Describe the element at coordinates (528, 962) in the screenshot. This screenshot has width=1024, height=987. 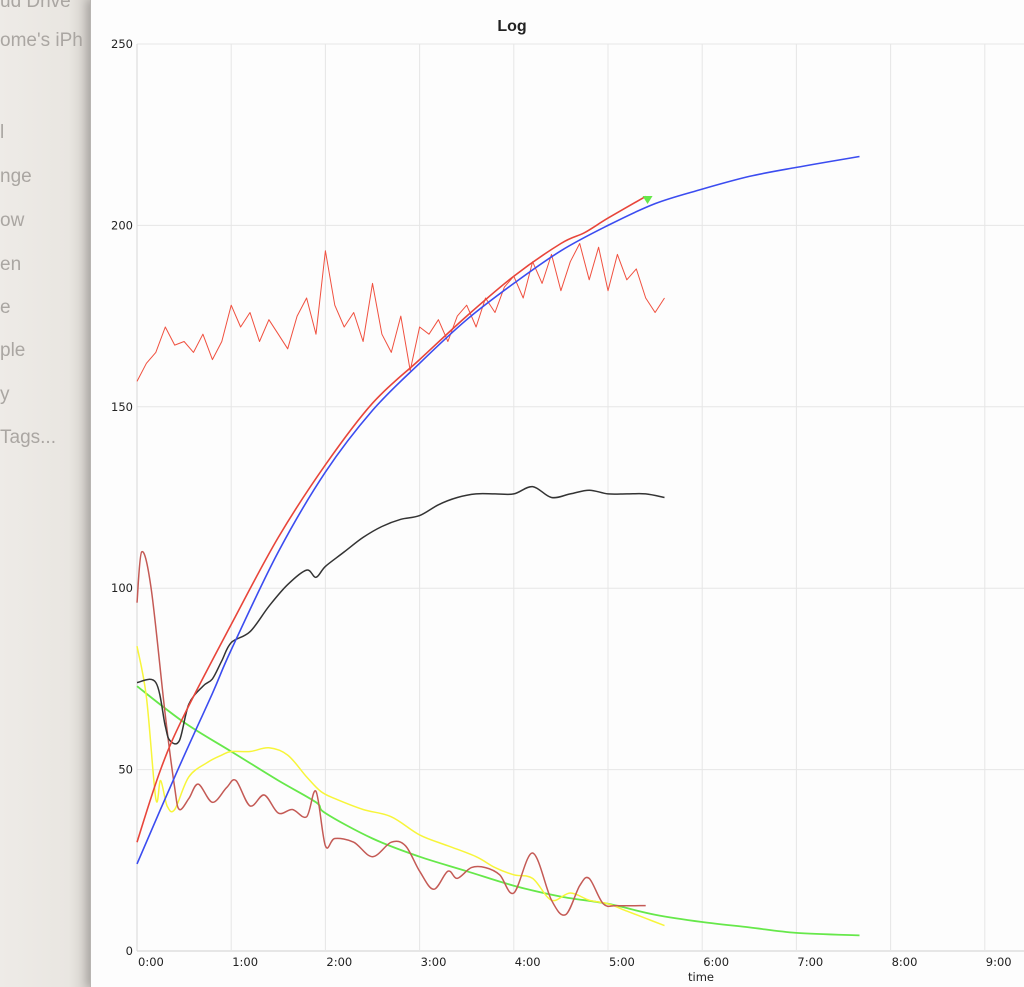
I see `x-tick-label: 4:00` at that location.